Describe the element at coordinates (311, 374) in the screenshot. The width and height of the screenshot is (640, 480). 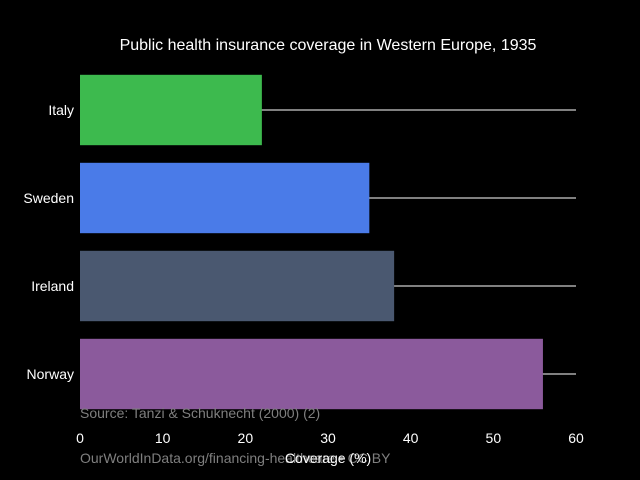
I see `bar-norway` at that location.